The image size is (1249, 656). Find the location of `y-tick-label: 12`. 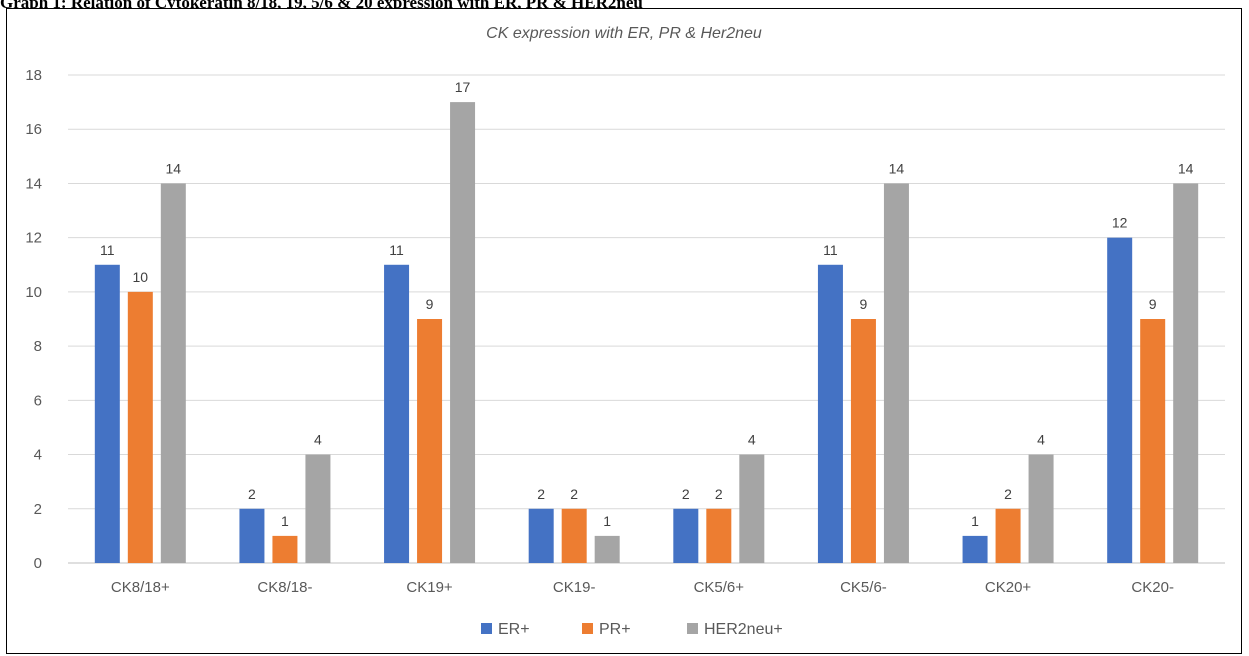

y-tick-label: 12 is located at coordinates (33, 238).